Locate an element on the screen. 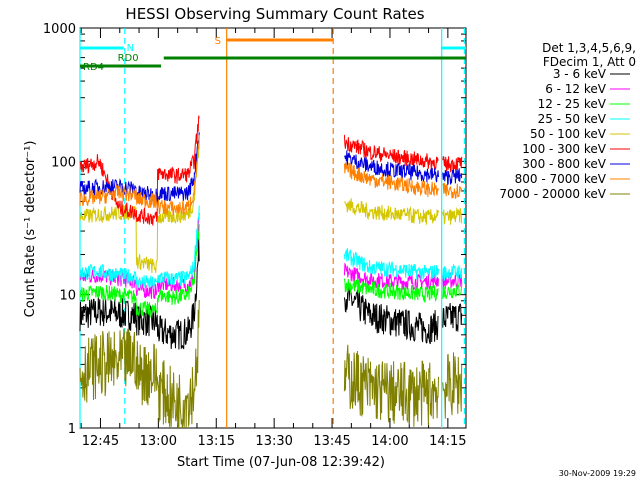 The image size is (640, 480). series-300-800-keV is located at coordinates (271, 167).